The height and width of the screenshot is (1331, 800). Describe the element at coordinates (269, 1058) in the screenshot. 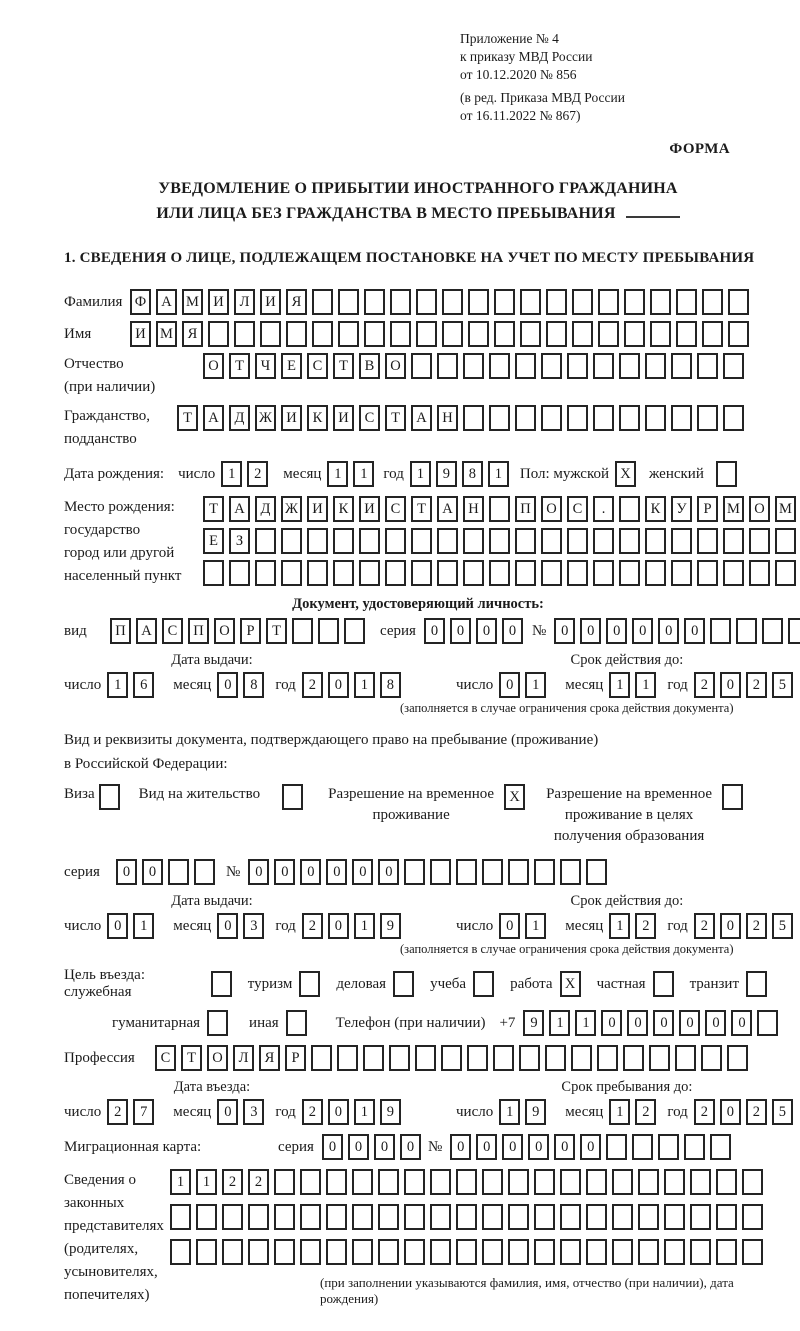

I see `char-cell: Я` at that location.